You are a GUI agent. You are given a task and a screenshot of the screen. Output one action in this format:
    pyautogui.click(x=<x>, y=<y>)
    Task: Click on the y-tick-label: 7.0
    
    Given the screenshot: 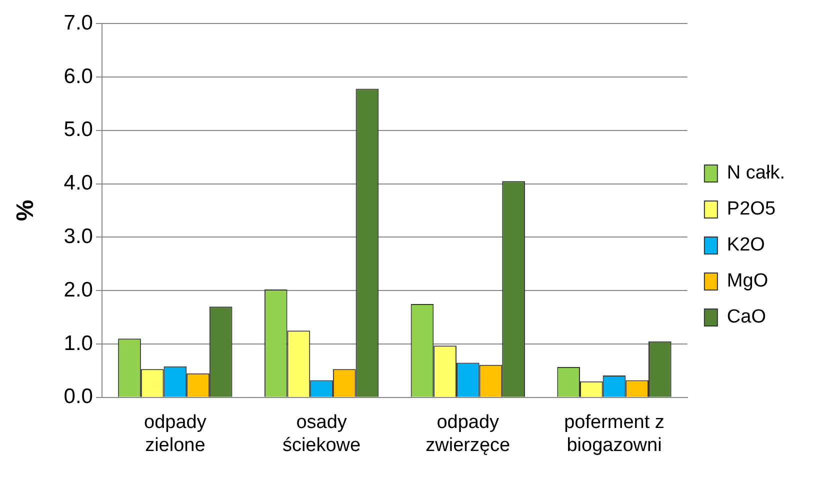 What is the action you would take?
    pyautogui.click(x=78, y=22)
    